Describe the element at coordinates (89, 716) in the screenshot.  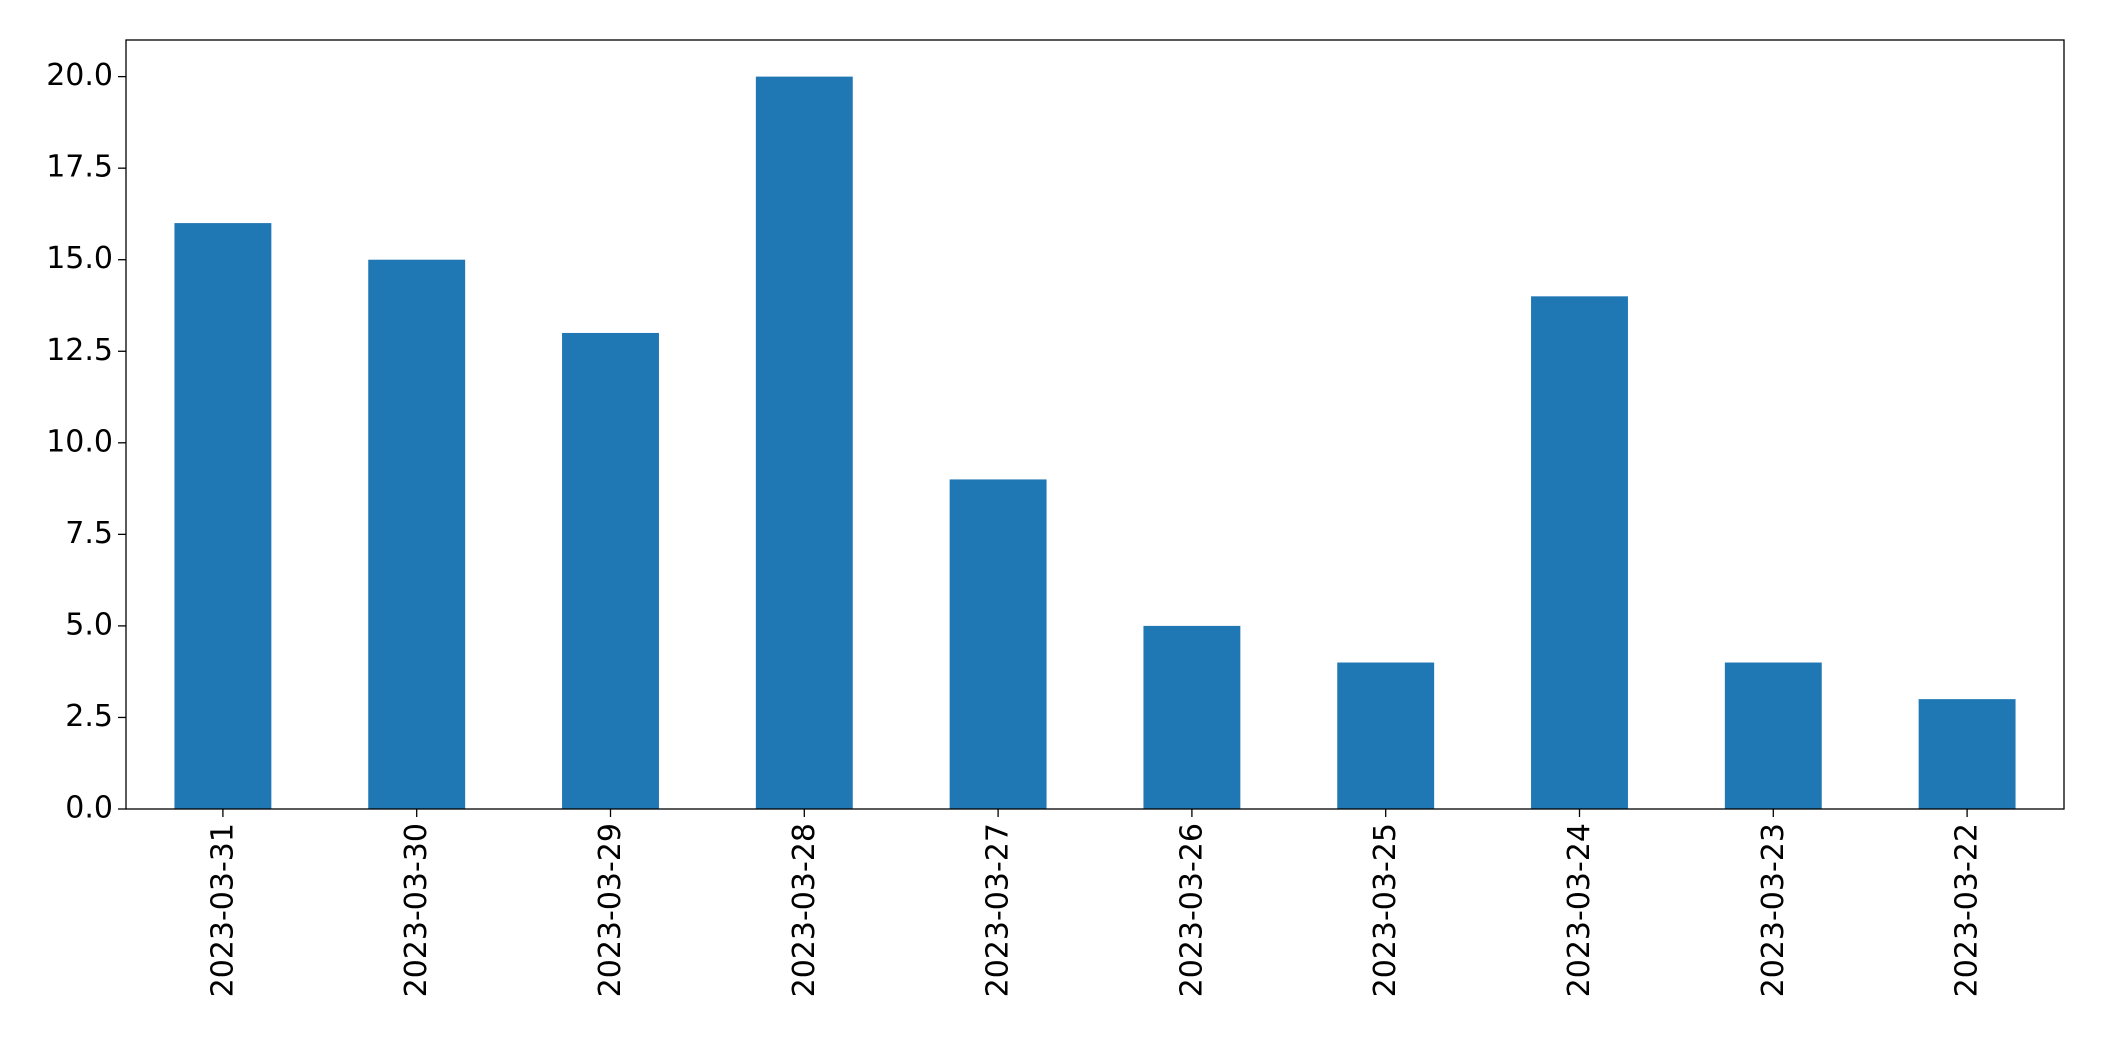
I see `y-tick-label: 2.5` at that location.